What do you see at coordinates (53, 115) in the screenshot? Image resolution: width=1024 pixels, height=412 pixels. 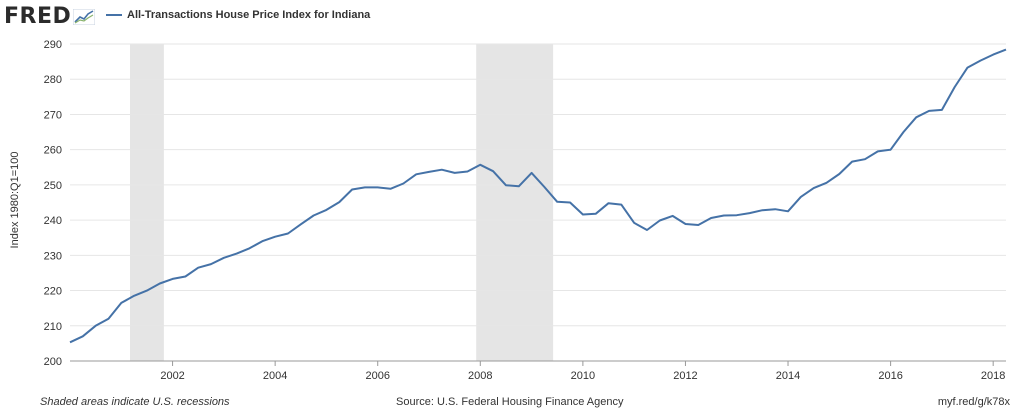 I see `y-tick-label-270: 270` at bounding box center [53, 115].